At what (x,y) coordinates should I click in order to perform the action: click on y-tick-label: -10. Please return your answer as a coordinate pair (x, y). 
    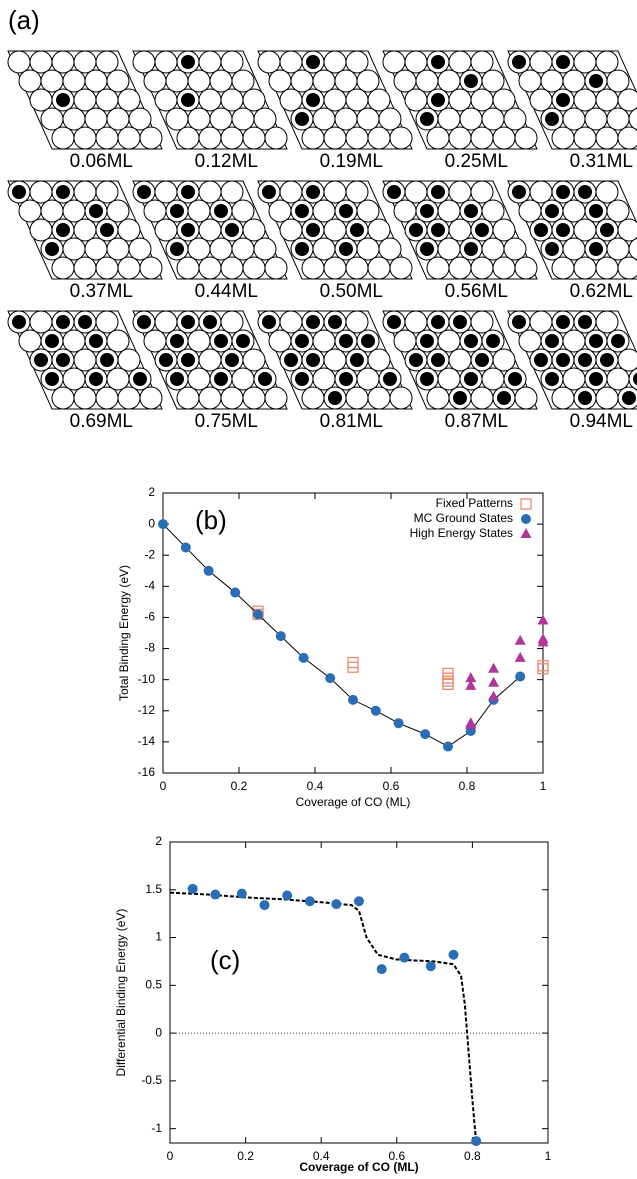
    Looking at the image, I should click on (147, 679).